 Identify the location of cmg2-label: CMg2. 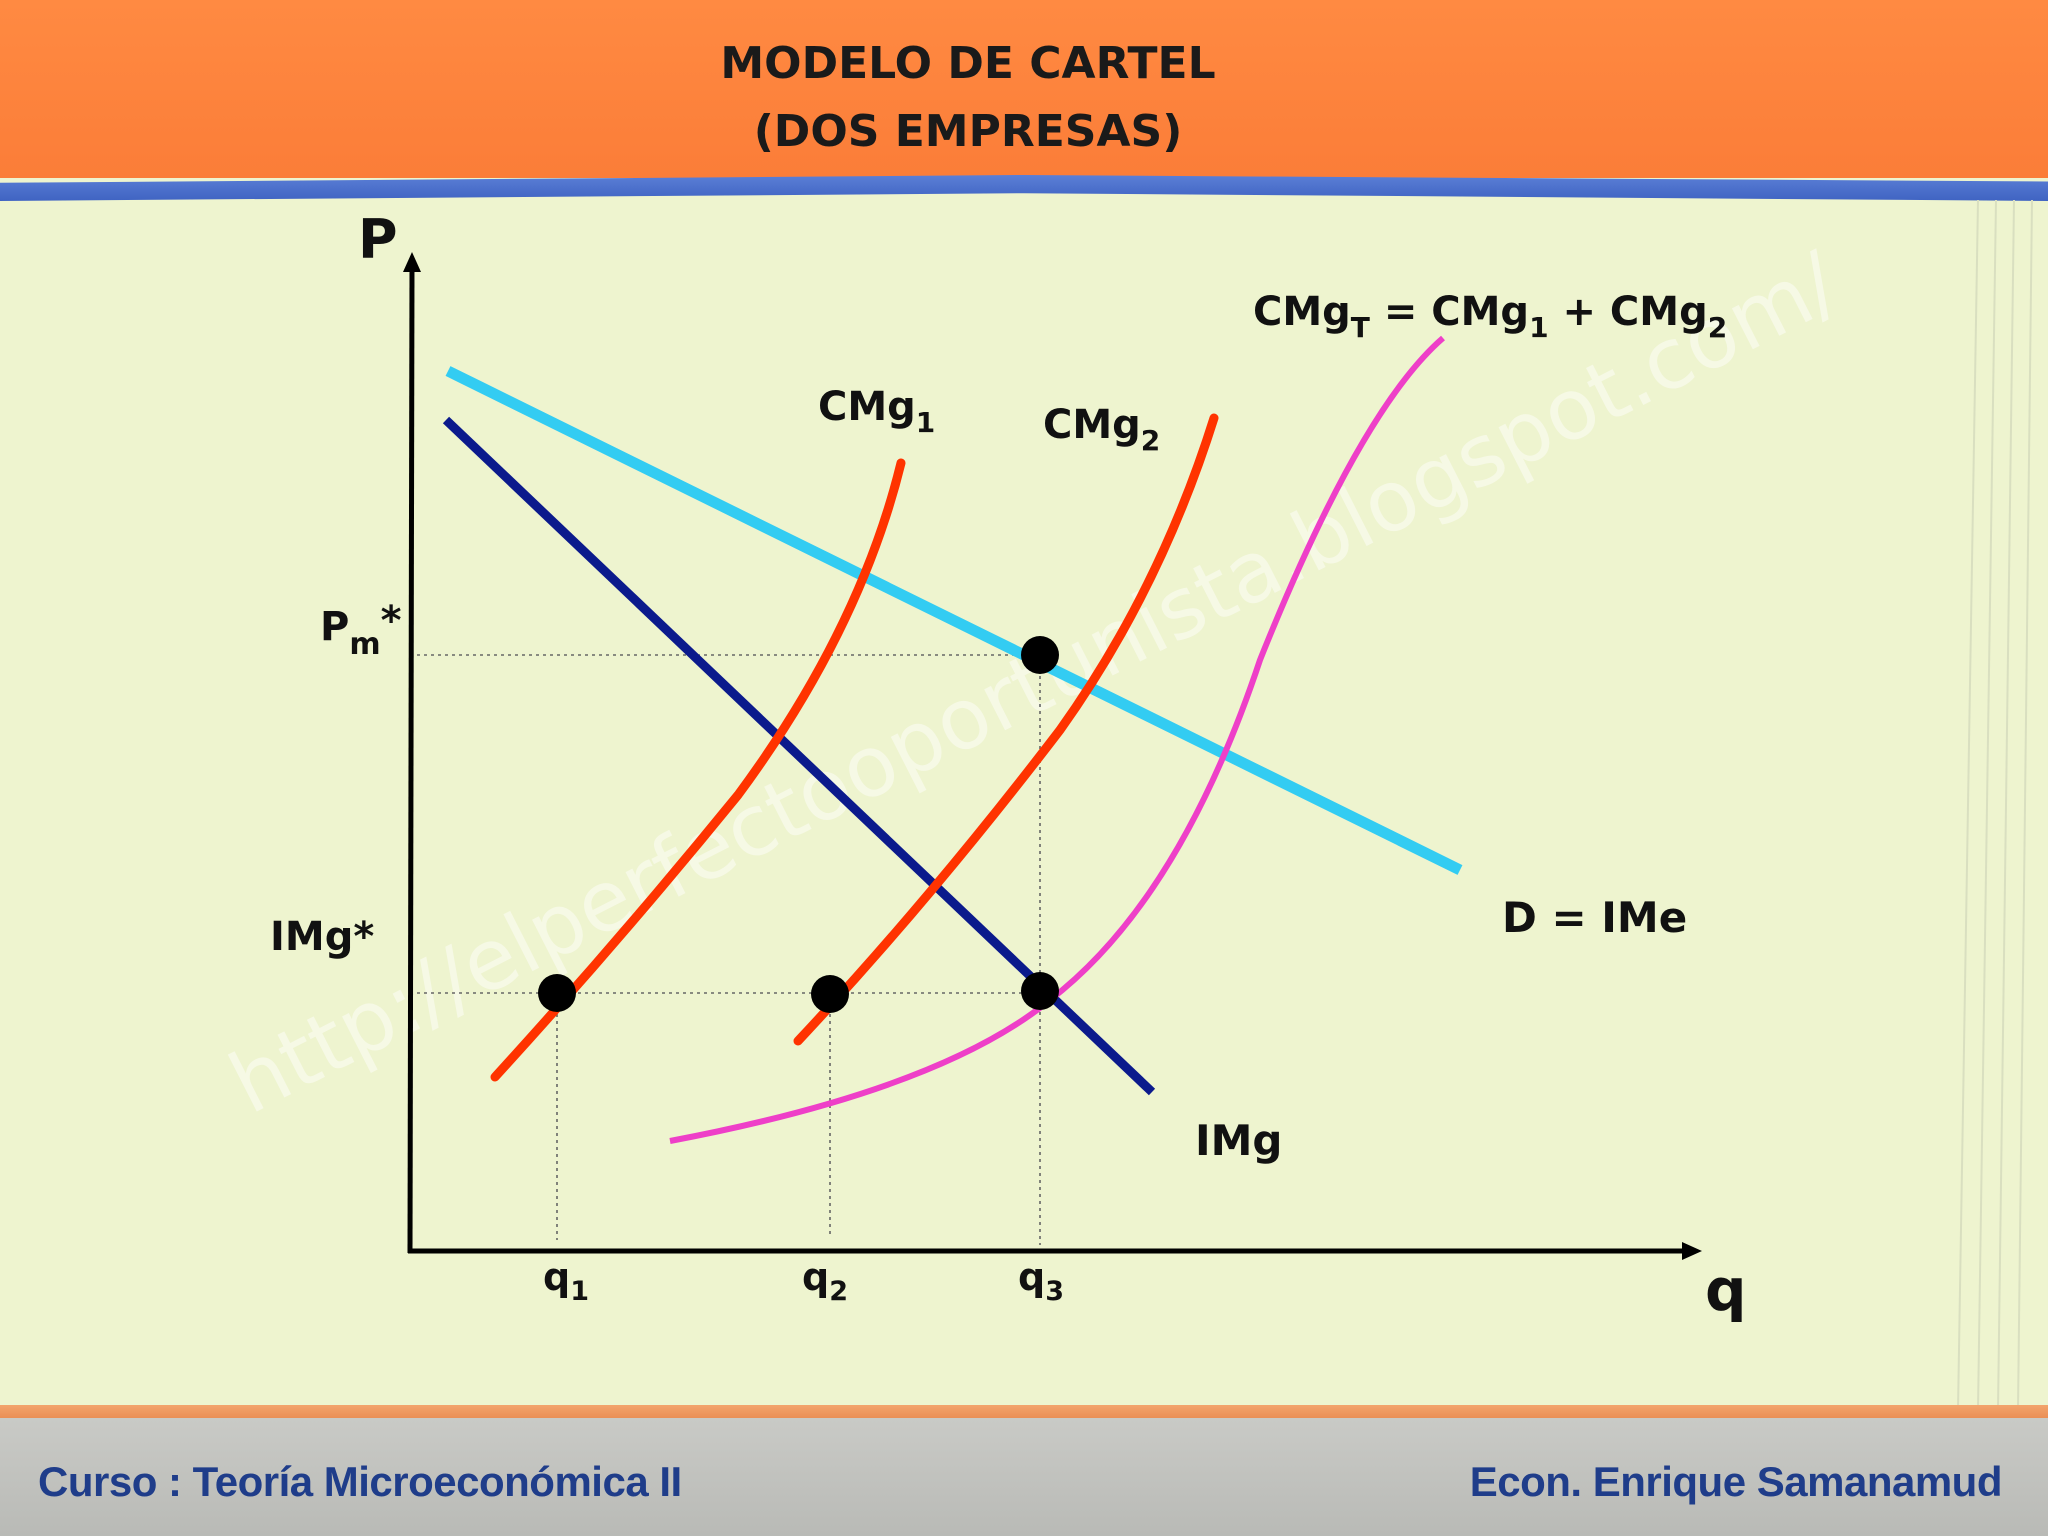
(1101, 429).